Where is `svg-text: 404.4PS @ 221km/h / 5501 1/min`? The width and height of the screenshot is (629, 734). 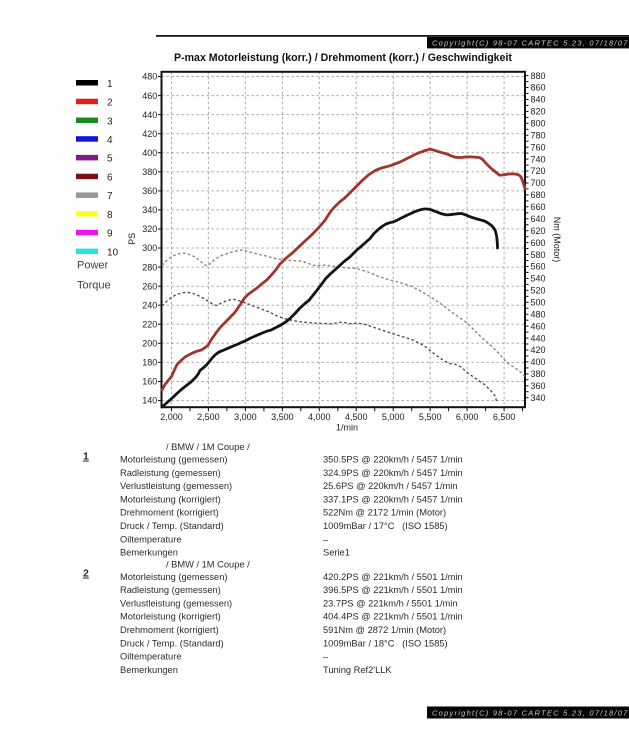 svg-text: 404.4PS @ 221km/h / 5501 1/min is located at coordinates (393, 617).